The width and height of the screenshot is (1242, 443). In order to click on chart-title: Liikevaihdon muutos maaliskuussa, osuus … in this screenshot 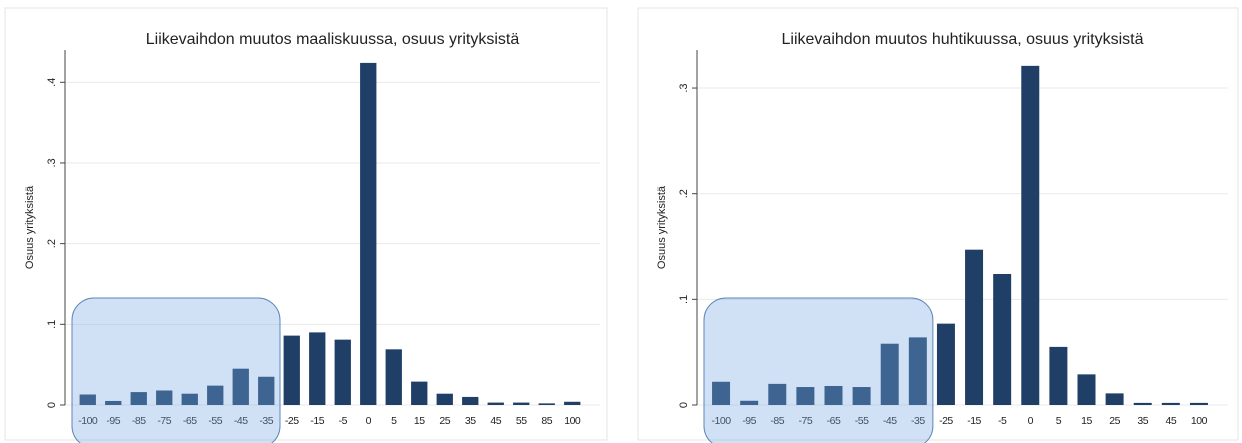, I will do `click(333, 39)`.